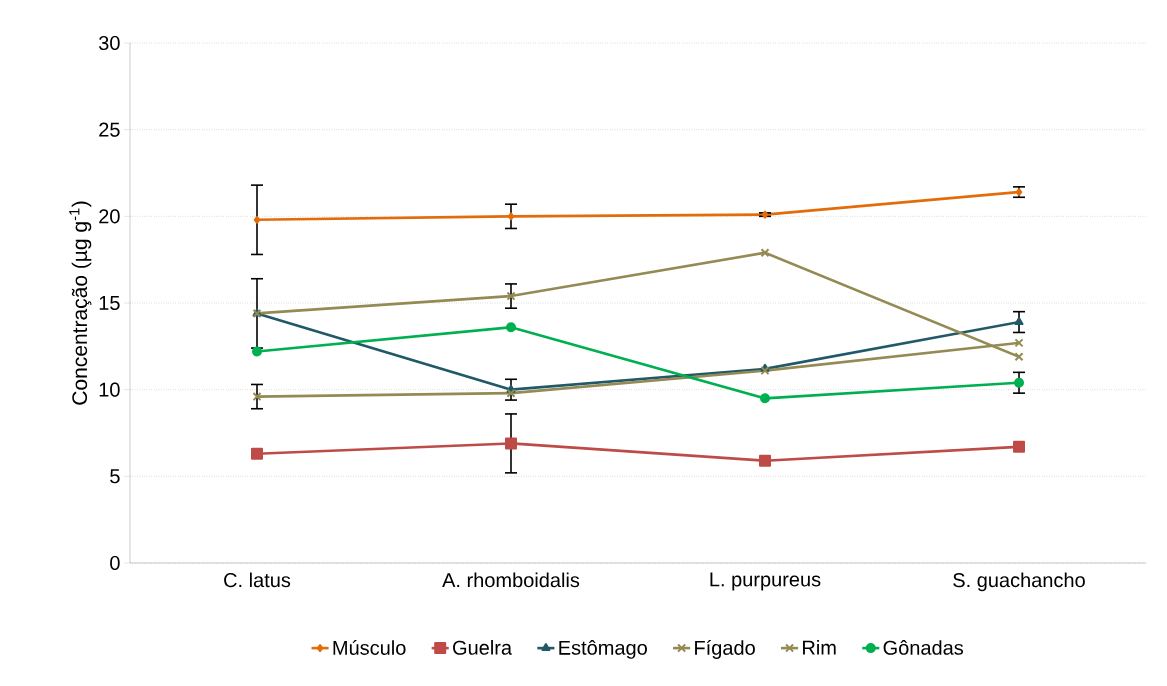  Describe the element at coordinates (923, 647) in the screenshot. I see `legend-label: Gônadas` at that location.